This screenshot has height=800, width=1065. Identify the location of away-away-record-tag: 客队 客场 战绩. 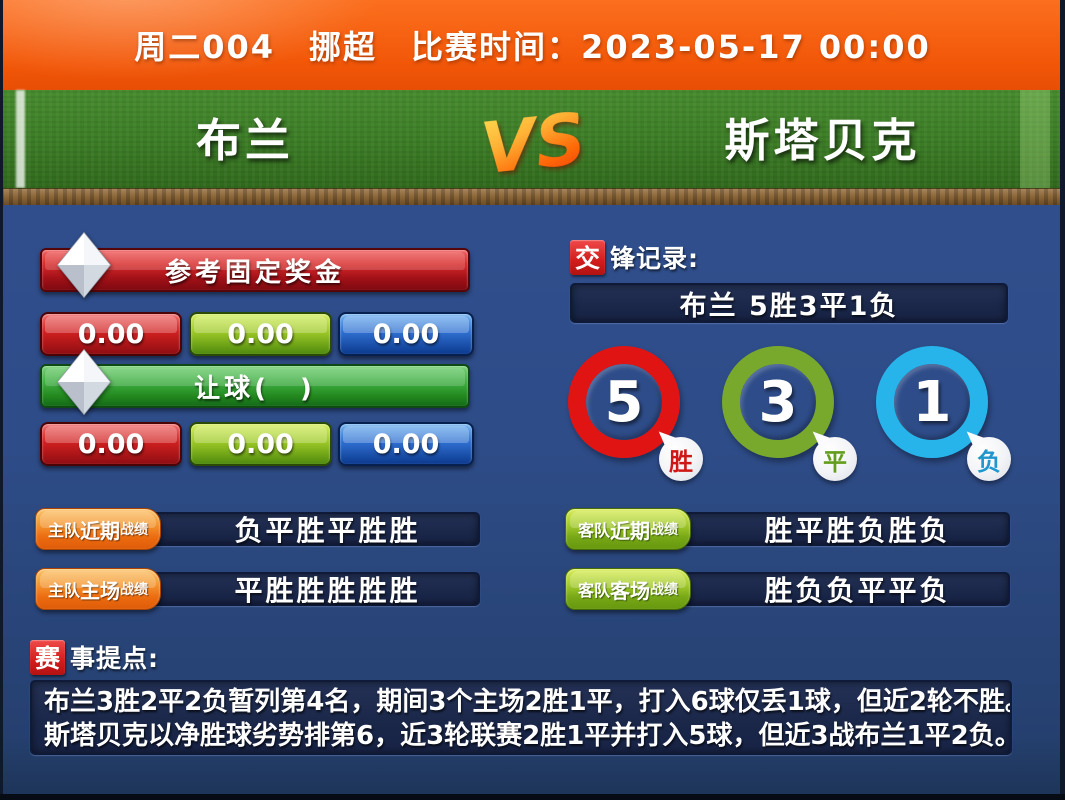
(628, 589).